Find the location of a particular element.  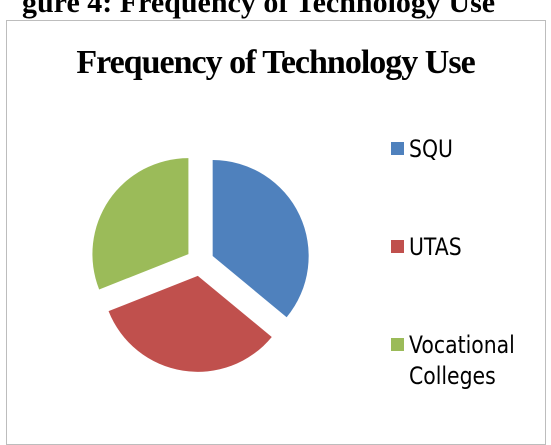

legend-label: Vocational Colleges is located at coordinates (462, 360).